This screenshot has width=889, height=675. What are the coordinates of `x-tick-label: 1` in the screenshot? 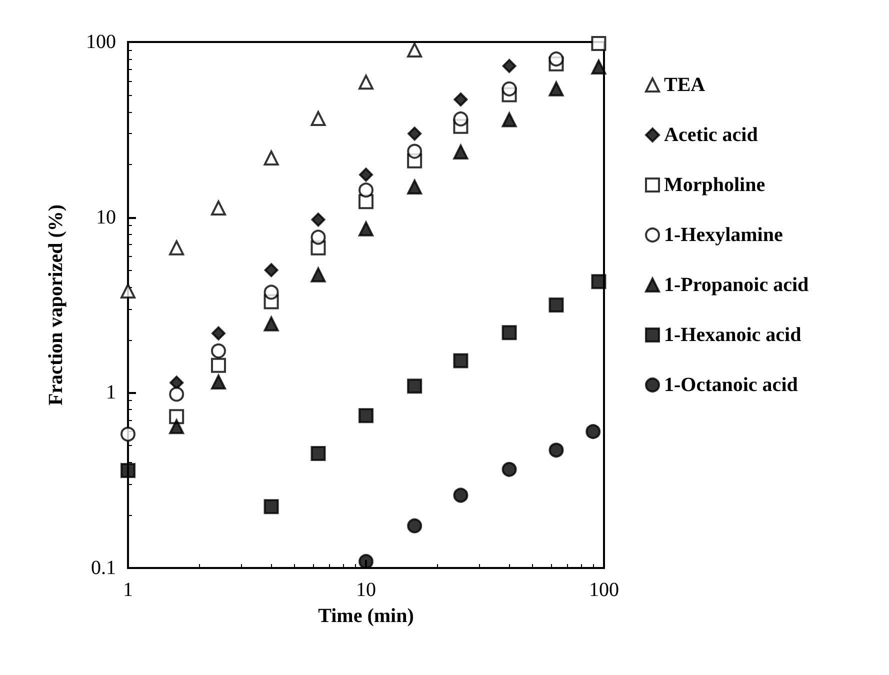 It's located at (128, 590).